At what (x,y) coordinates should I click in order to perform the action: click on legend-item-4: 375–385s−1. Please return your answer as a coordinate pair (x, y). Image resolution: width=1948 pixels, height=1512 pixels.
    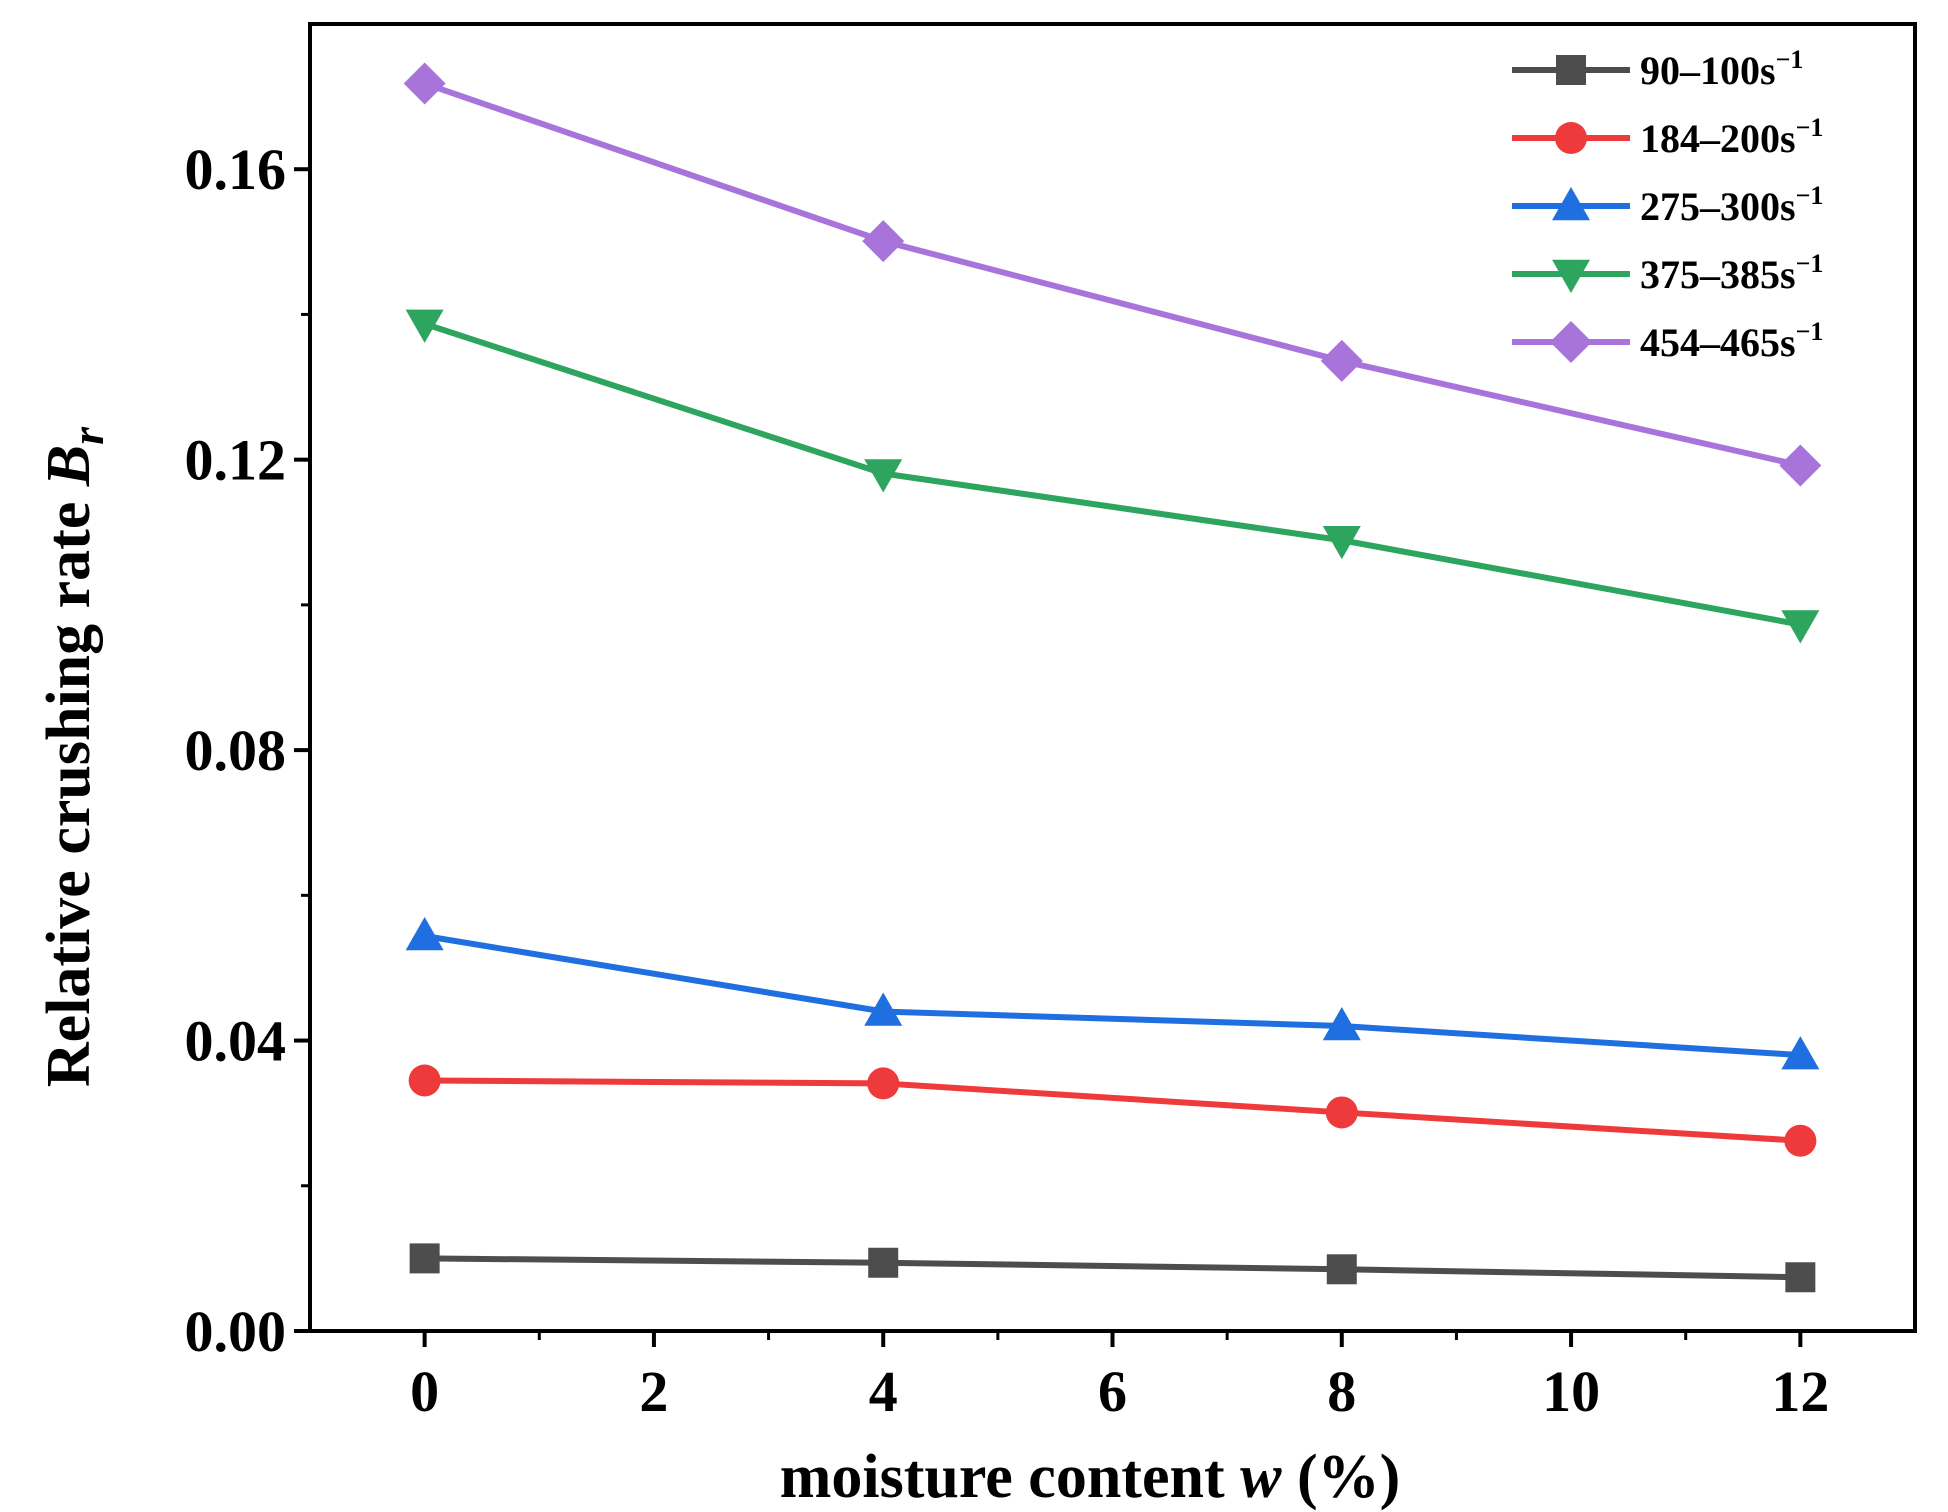
    Looking at the image, I should click on (1667, 273).